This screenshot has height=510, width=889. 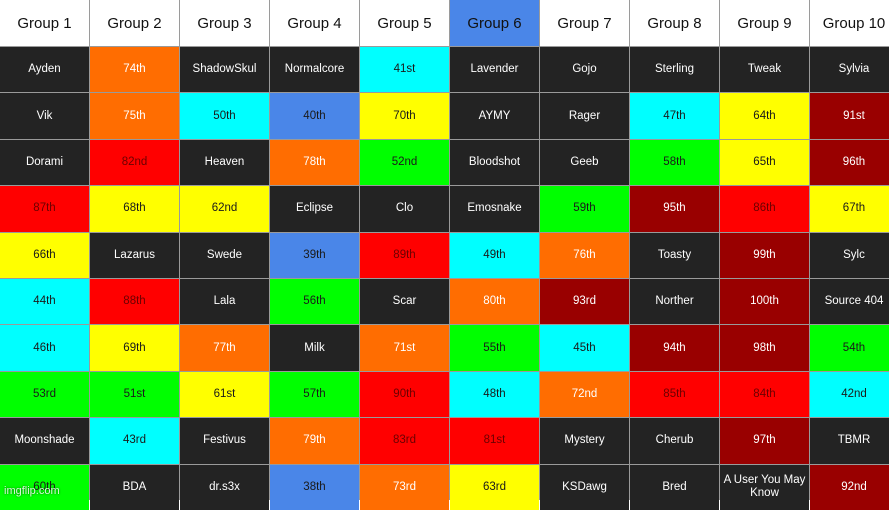 I want to click on grid-cell-r6-c6: 80th, so click(x=494, y=301).